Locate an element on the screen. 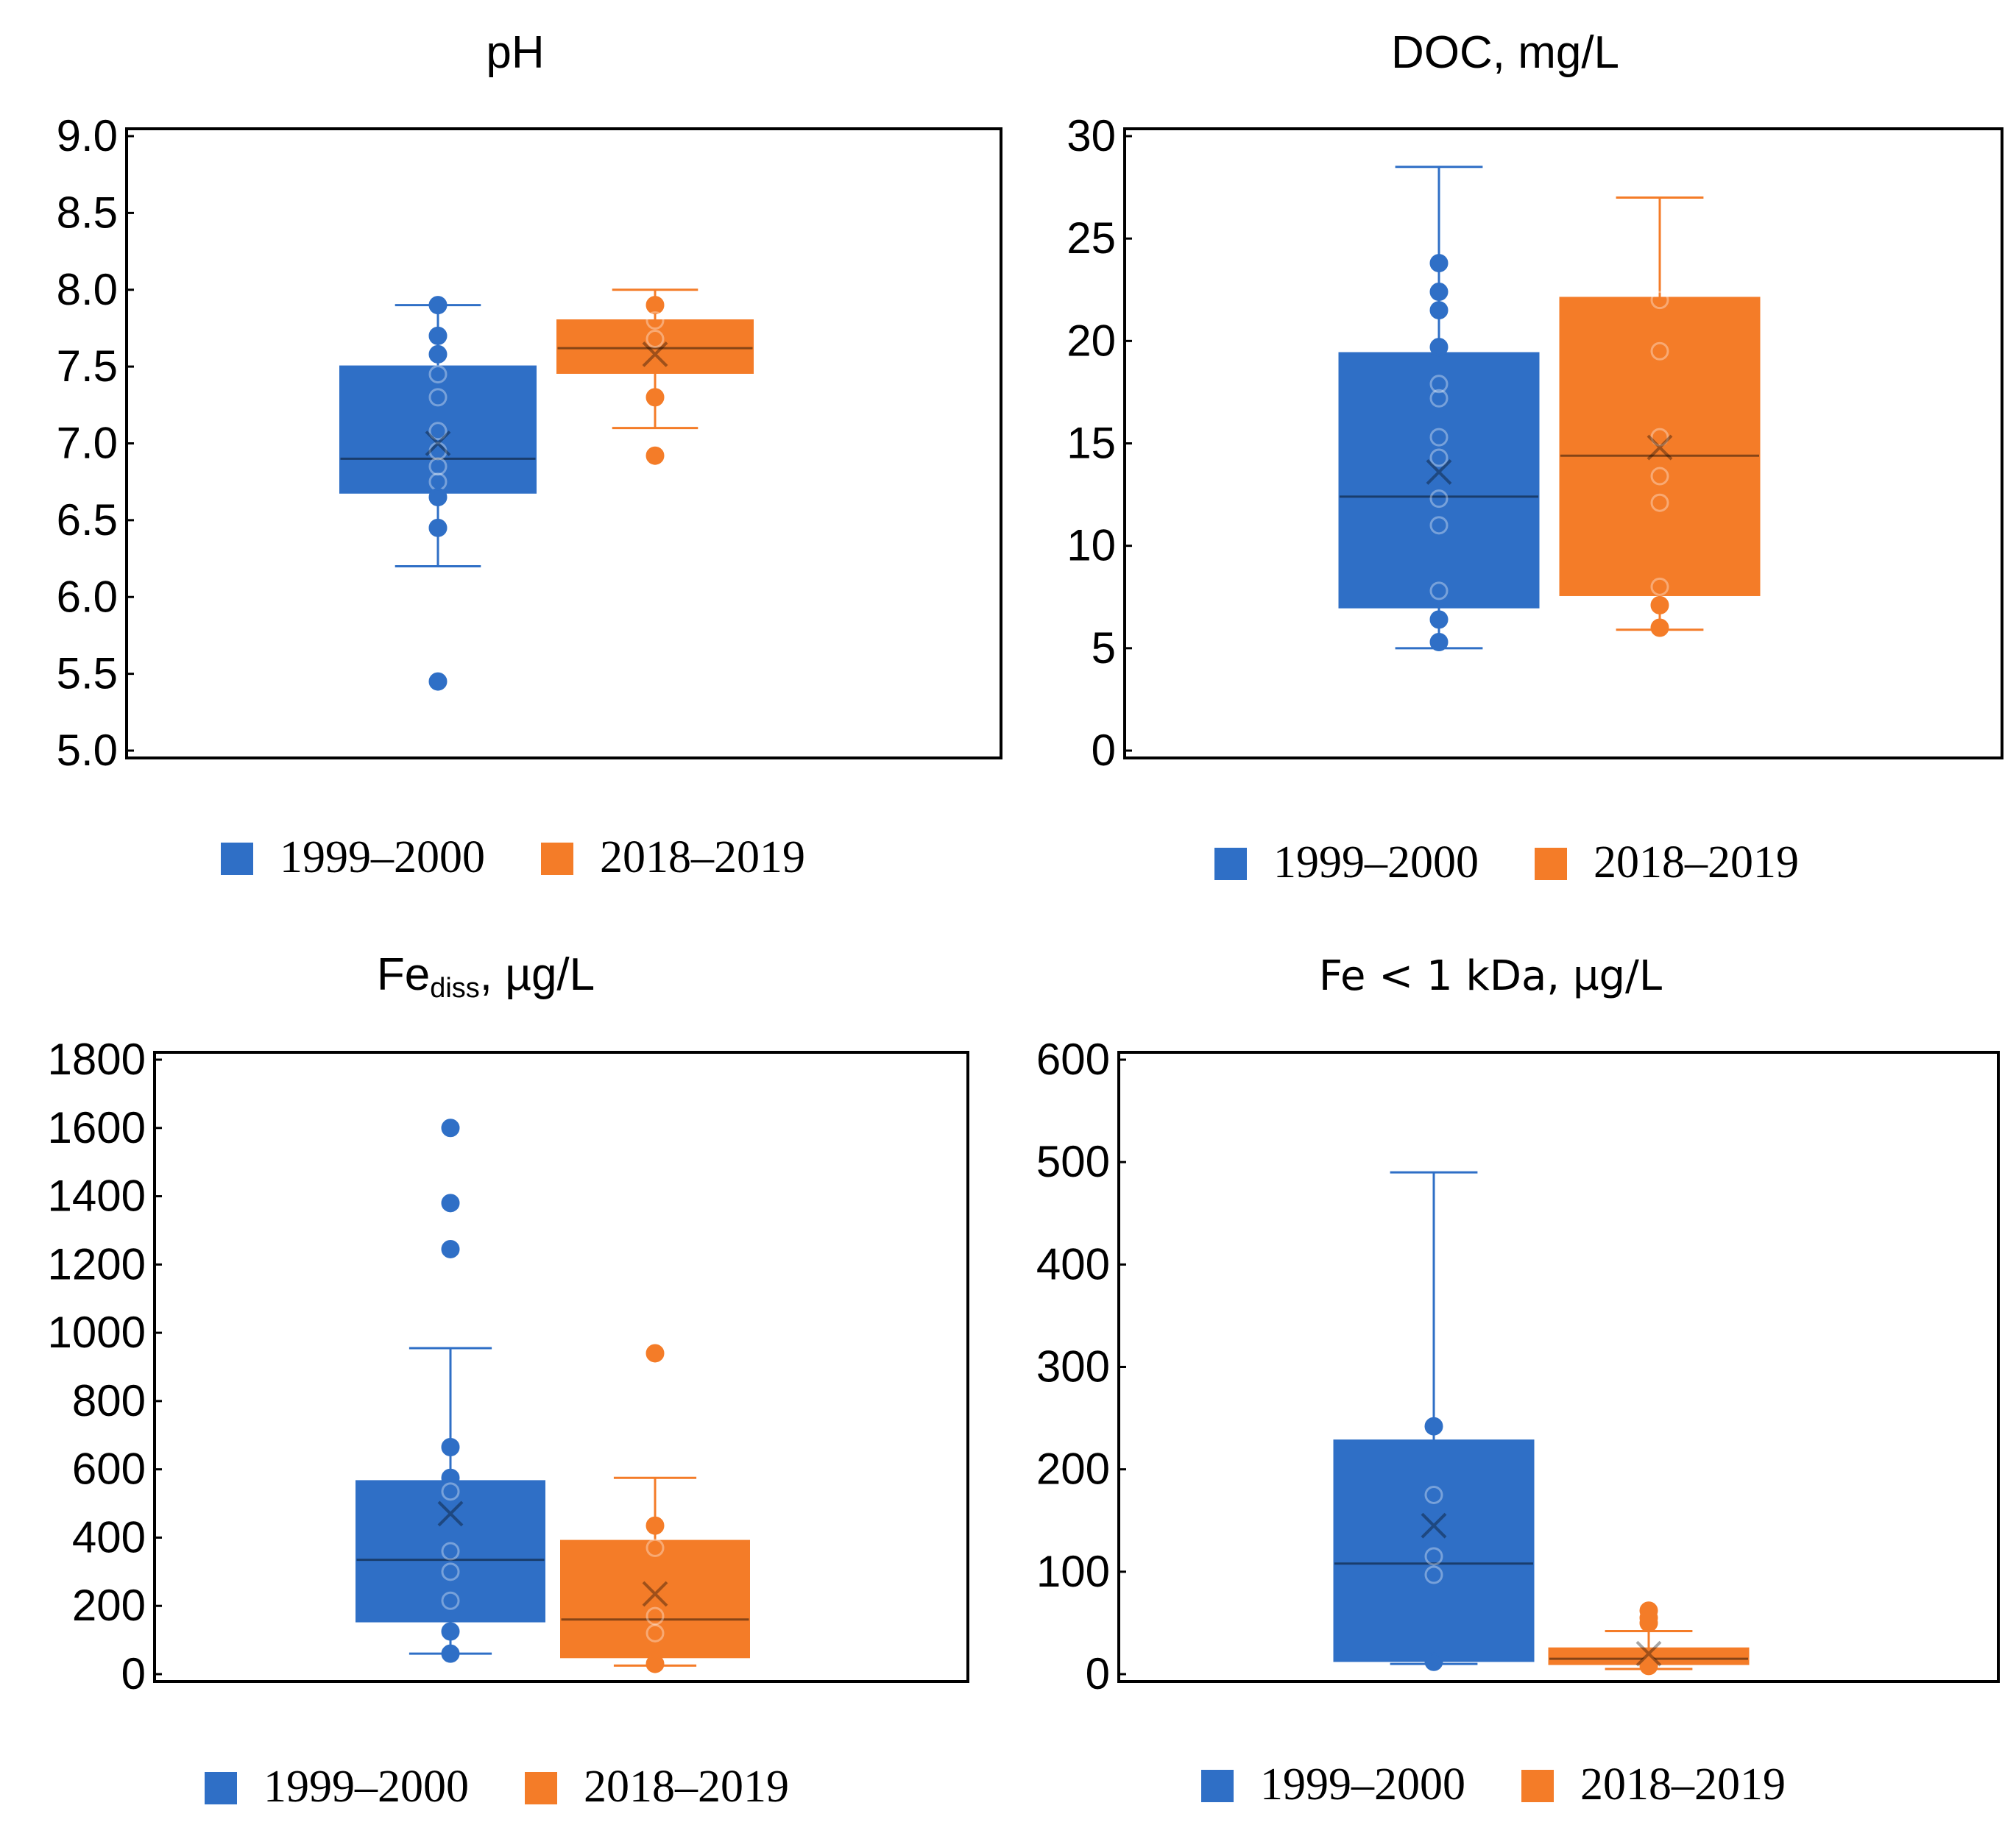  y-tick-label: 1200 is located at coordinates (97, 1264).